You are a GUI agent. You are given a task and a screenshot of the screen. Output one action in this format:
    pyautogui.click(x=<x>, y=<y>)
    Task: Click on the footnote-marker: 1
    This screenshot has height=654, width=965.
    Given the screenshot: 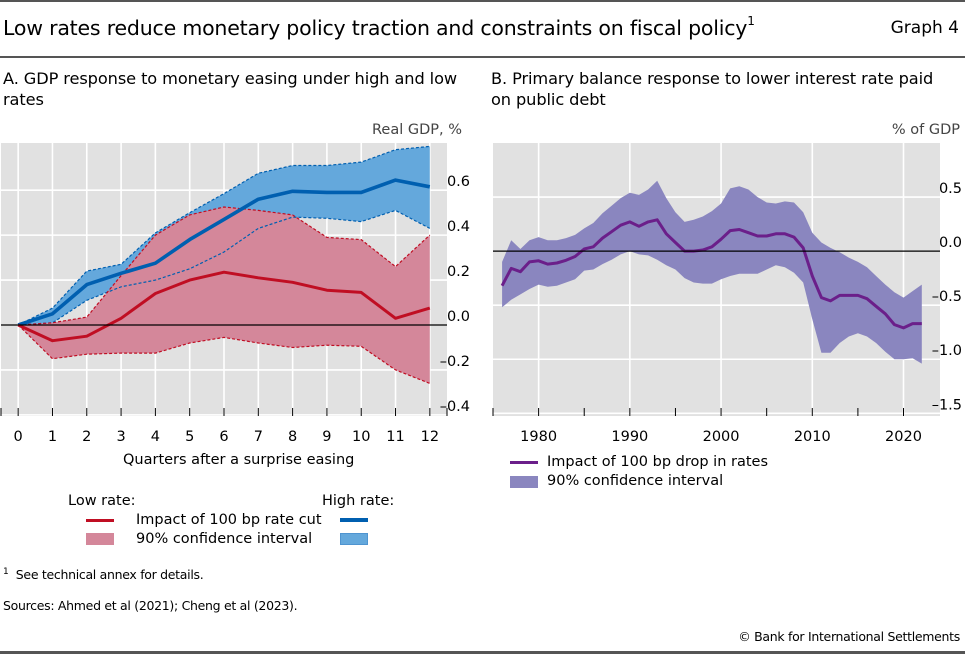 What is the action you would take?
    pyautogui.click(x=6, y=572)
    